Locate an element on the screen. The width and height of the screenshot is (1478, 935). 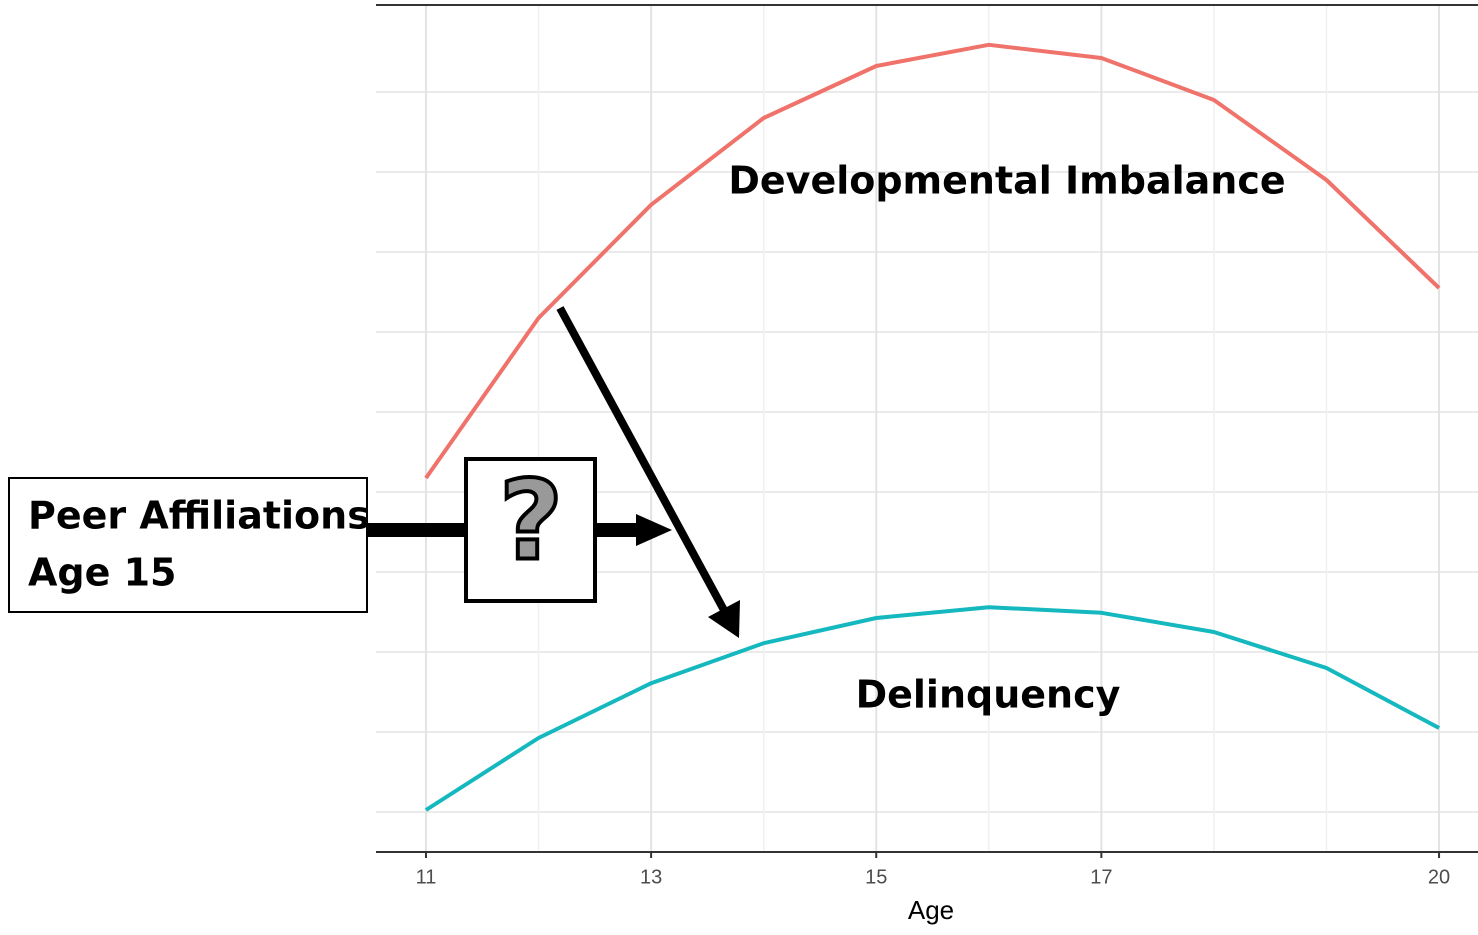
x-tick-label: 11 is located at coordinates (426, 877).